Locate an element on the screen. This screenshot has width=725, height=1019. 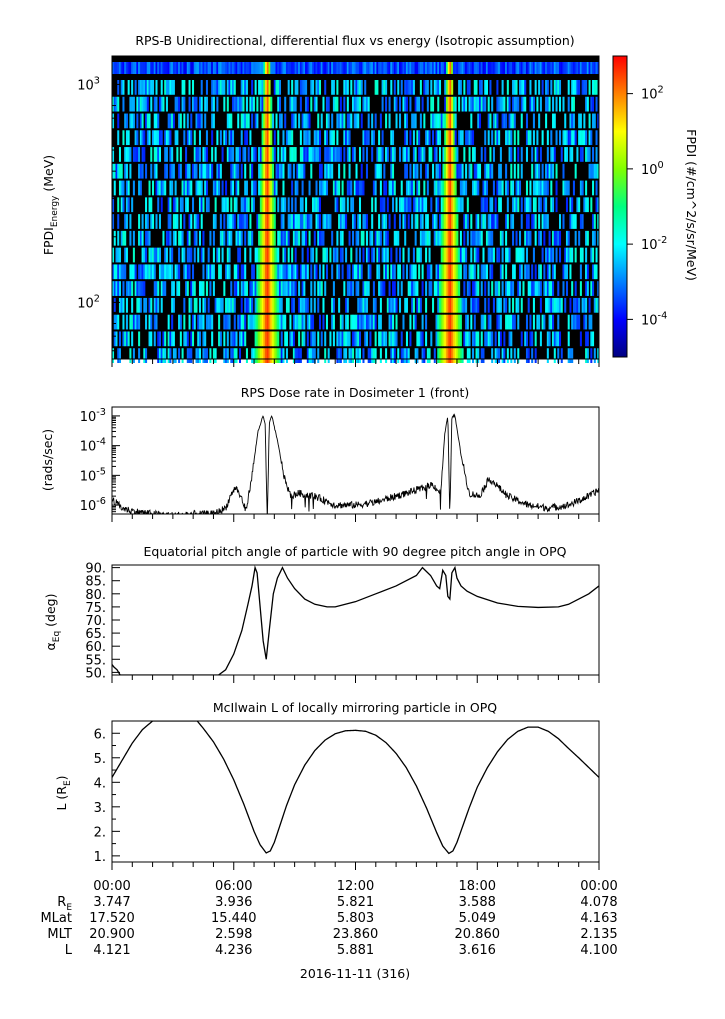
panel4-y-ticks: 1.2.3.4.5.6. is located at coordinates (107, 796).